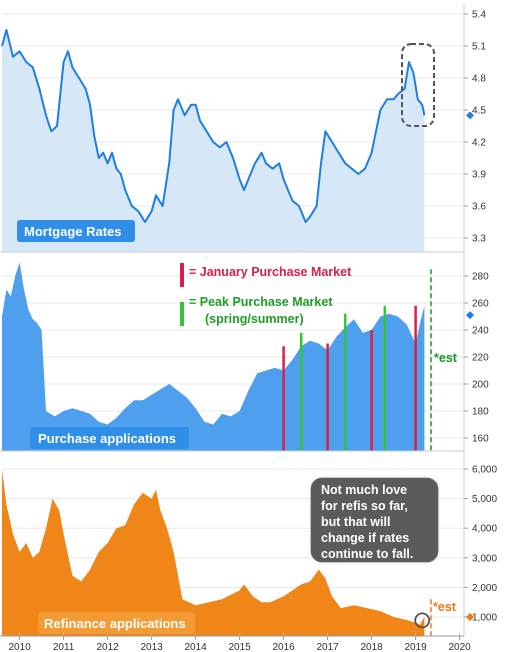 The height and width of the screenshot is (652, 507). I want to click on y-tick-label: 5.4, so click(479, 15).